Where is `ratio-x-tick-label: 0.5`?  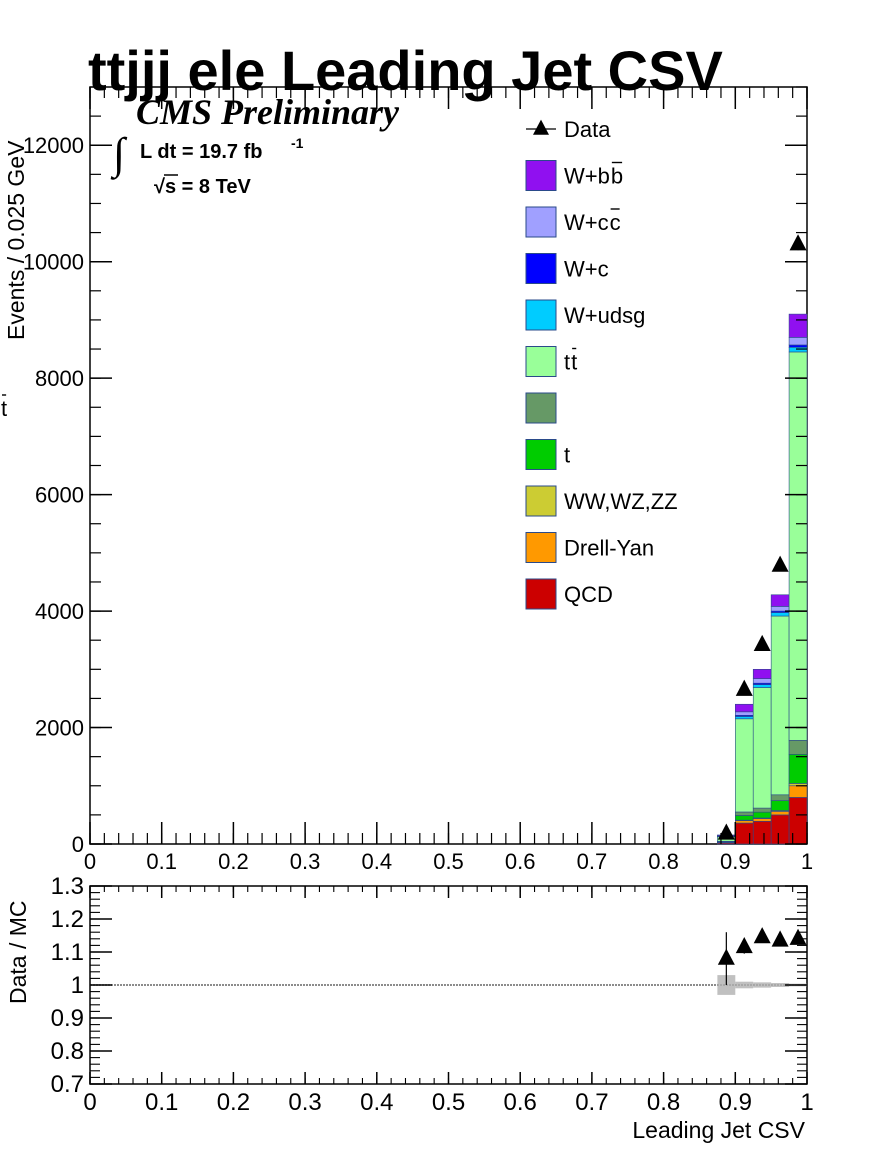 ratio-x-tick-label: 0.5 is located at coordinates (448, 1102).